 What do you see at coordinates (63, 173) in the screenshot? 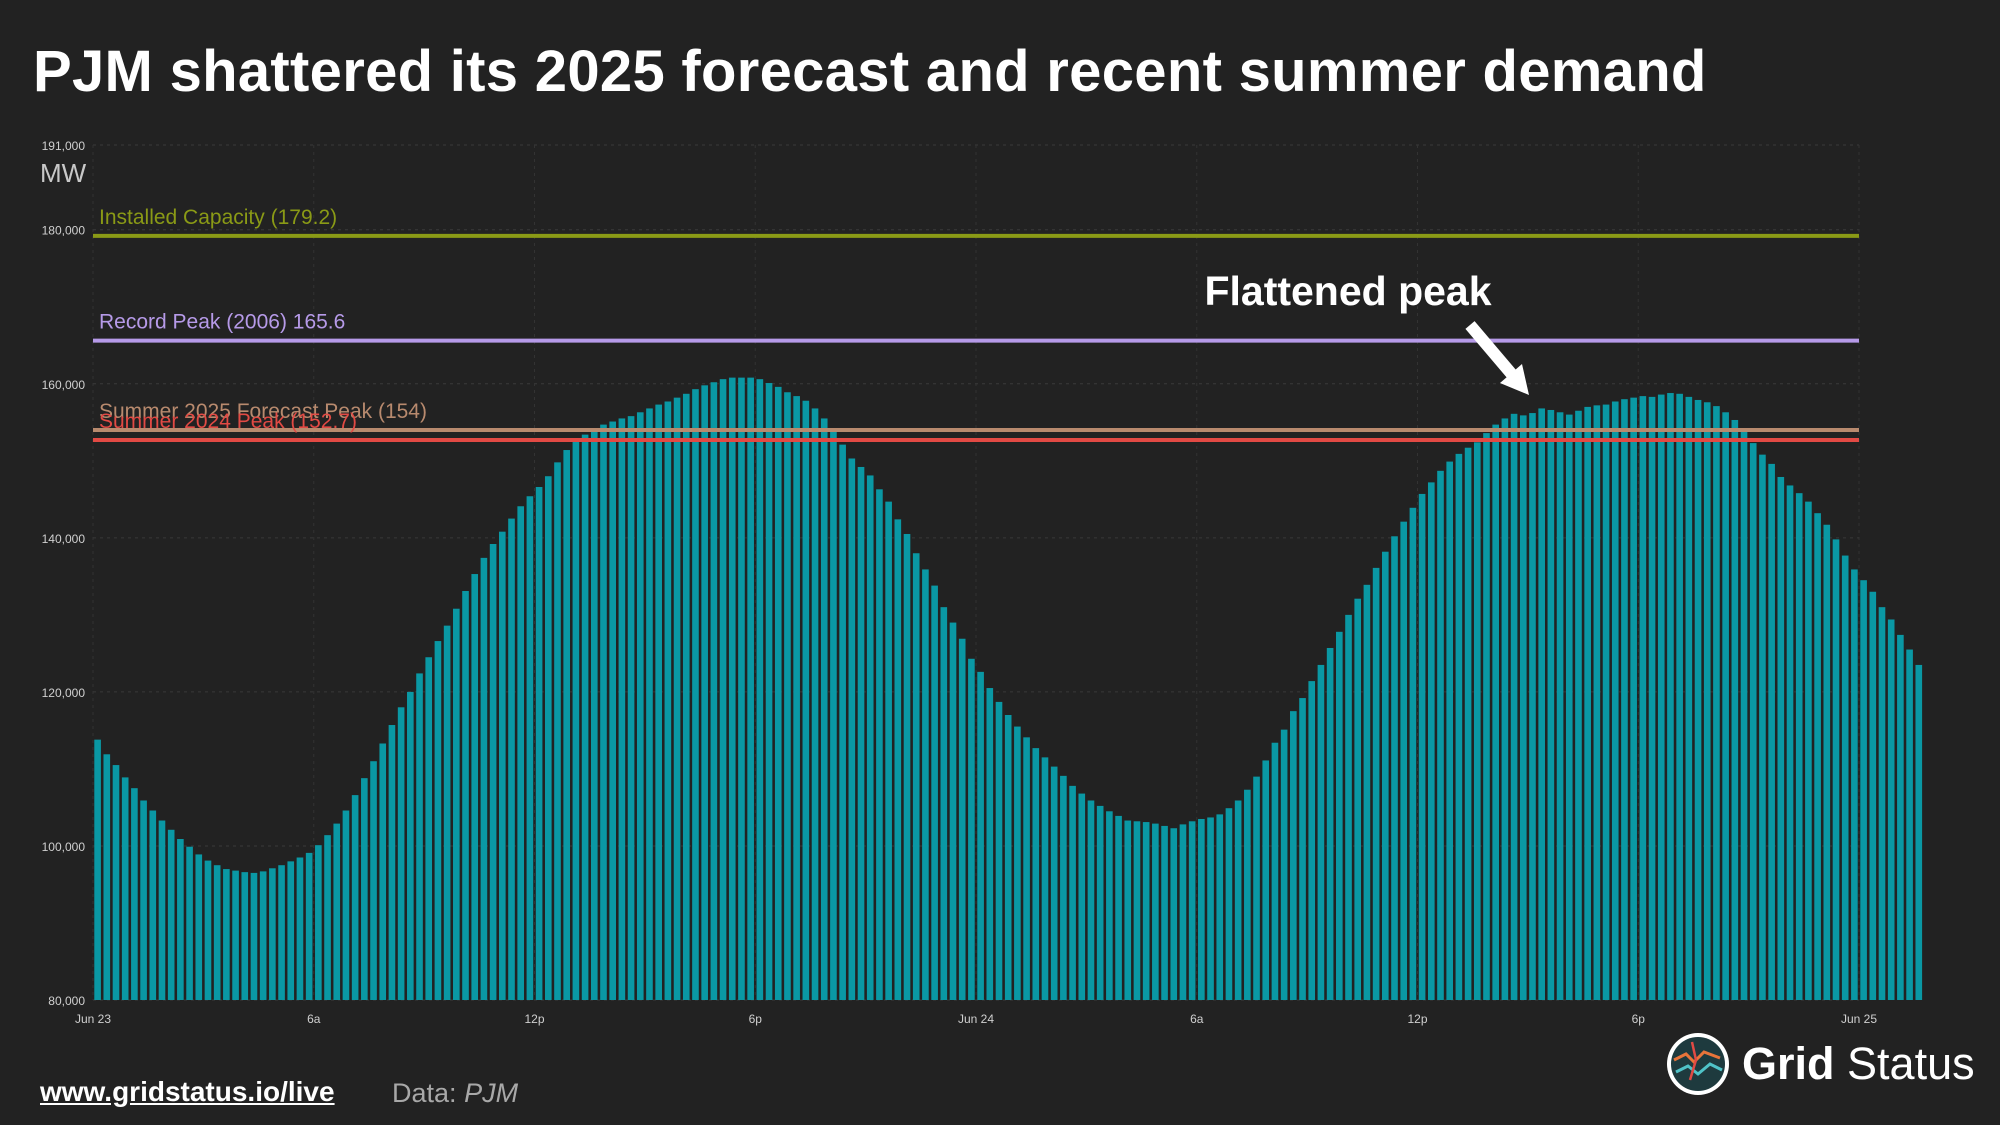
I see `y-axis-unit-label: MW` at bounding box center [63, 173].